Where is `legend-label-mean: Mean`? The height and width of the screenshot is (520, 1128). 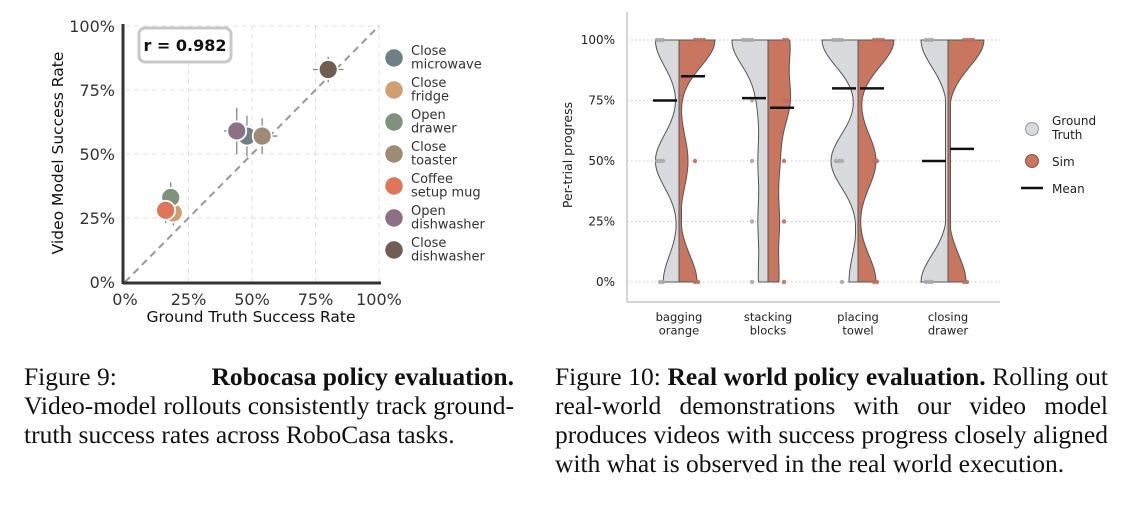
legend-label-mean: Mean is located at coordinates (1068, 189).